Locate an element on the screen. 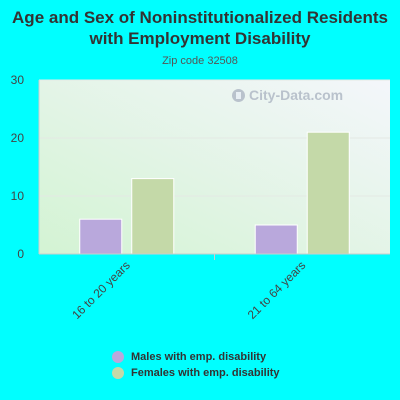 The width and height of the screenshot is (400, 400). chart-subtitle: Zip code 32508 is located at coordinates (200, 61).